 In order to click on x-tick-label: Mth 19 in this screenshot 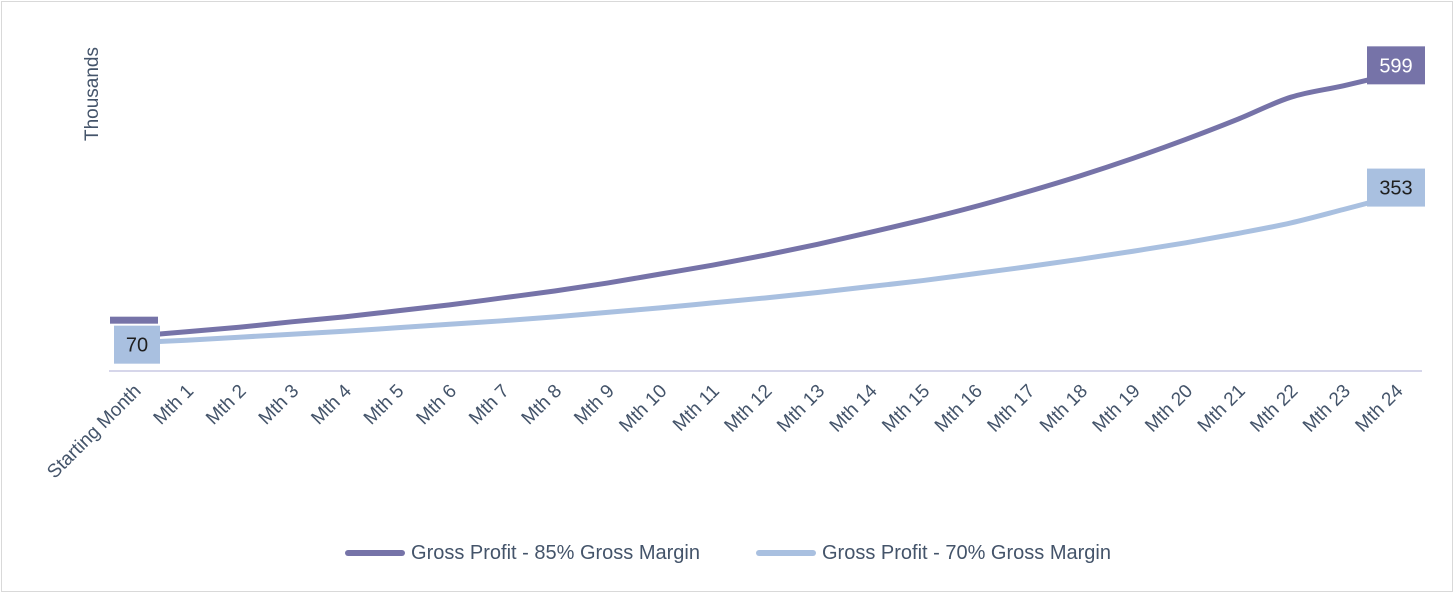, I will do `click(1117, 409)`.